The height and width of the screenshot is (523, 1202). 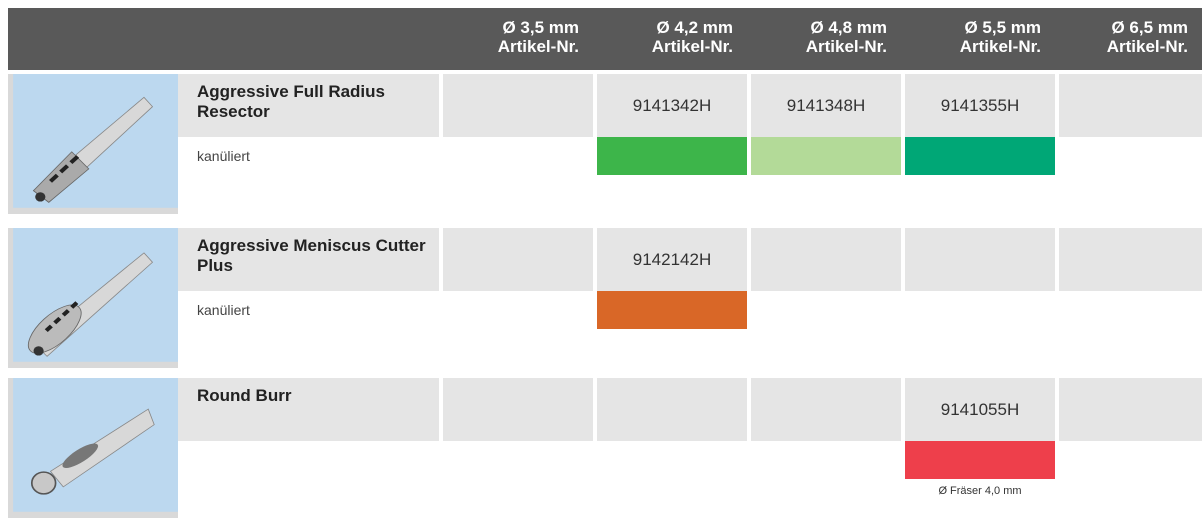 What do you see at coordinates (308, 105) in the screenshot?
I see `product-name: Aggressive Full Radius Resector` at bounding box center [308, 105].